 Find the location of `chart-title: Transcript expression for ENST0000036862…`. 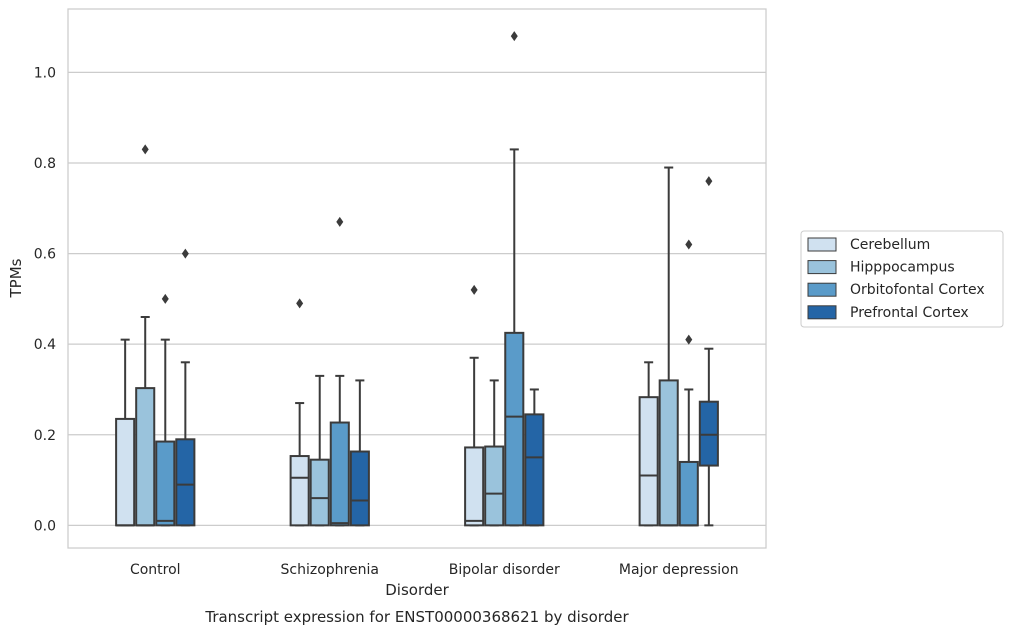

chart-title: Transcript expression for ENST0000036862… is located at coordinates (416, 617).